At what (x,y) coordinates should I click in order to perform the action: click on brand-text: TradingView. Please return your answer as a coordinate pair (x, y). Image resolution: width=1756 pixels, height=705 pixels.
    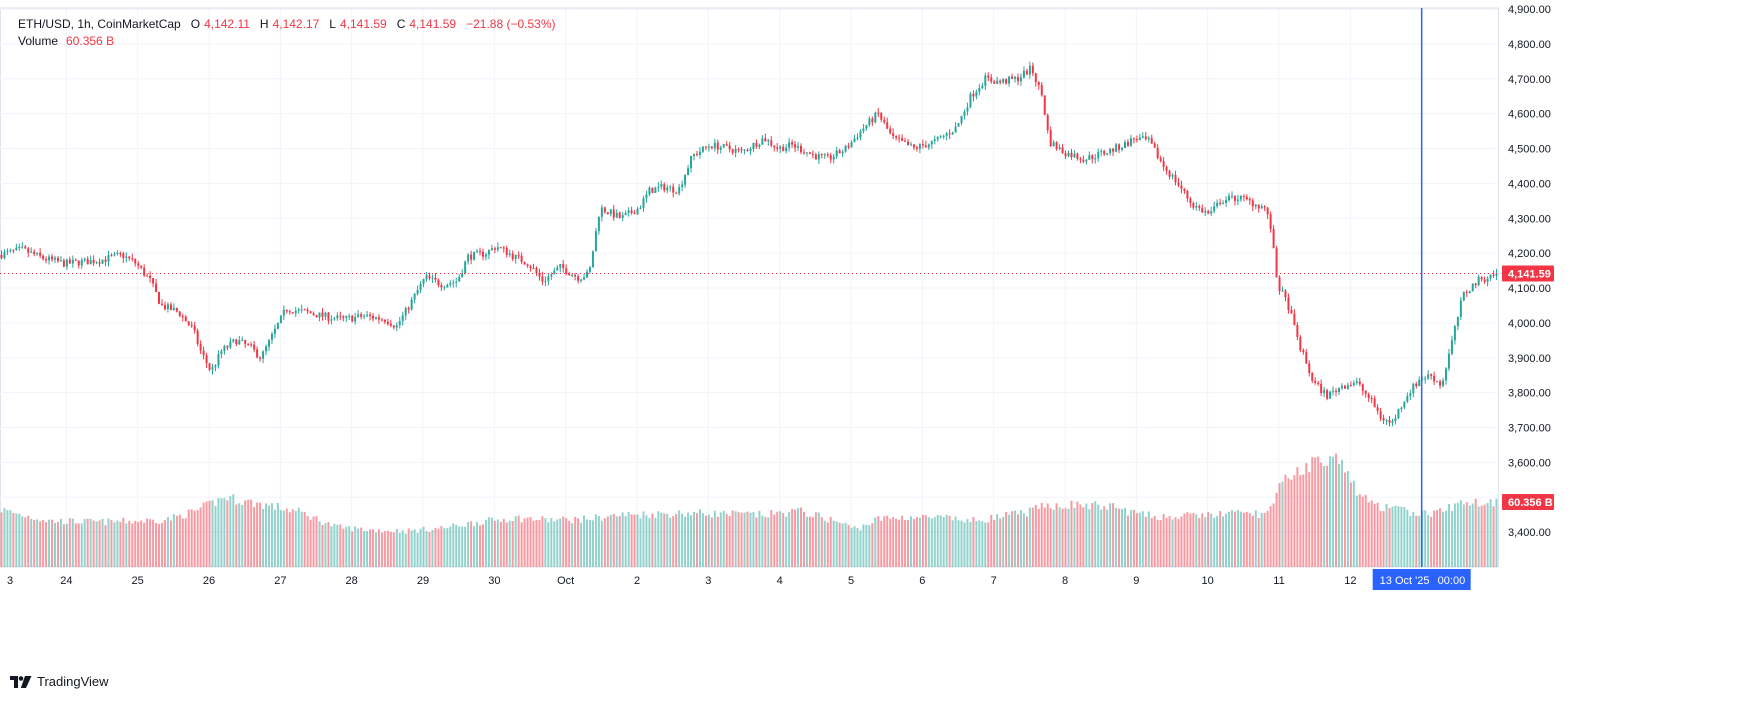
    Looking at the image, I should click on (73, 681).